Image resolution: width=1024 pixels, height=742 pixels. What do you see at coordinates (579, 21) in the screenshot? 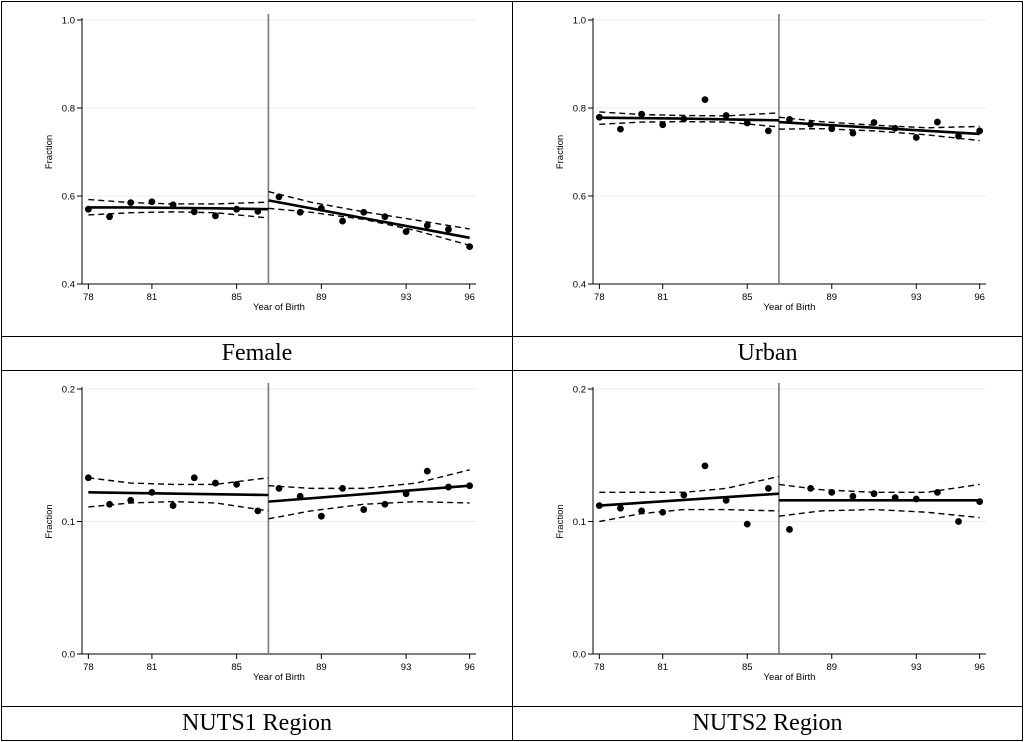
I see `y-tick-label: 1.0` at bounding box center [579, 21].